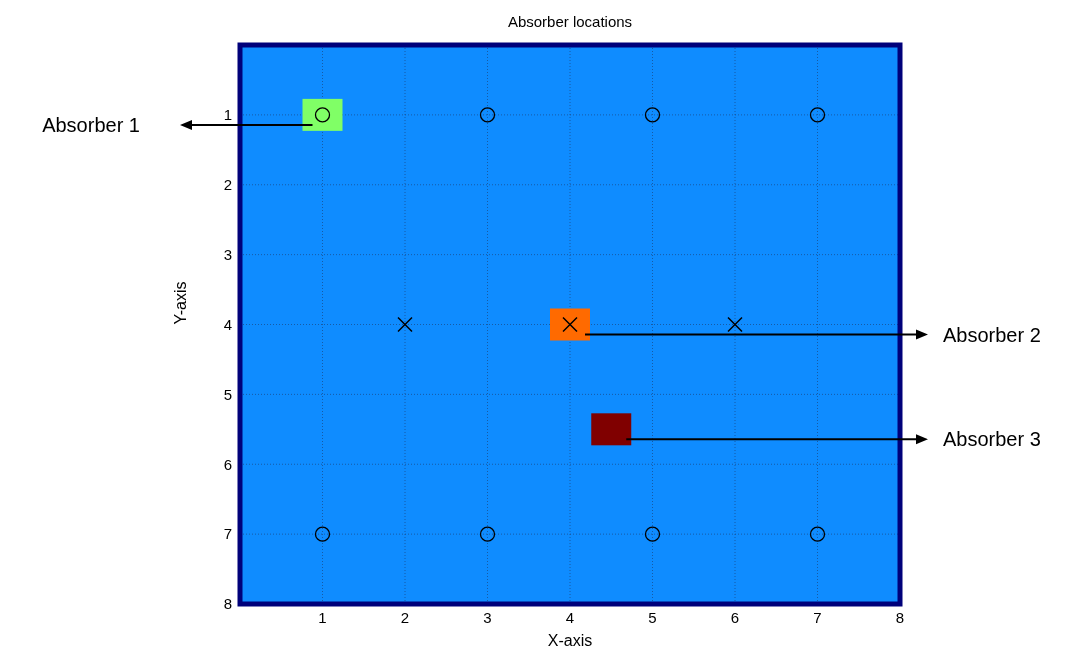 Image resolution: width=1088 pixels, height=667 pixels. I want to click on text: Absorber 2, so click(992, 334).